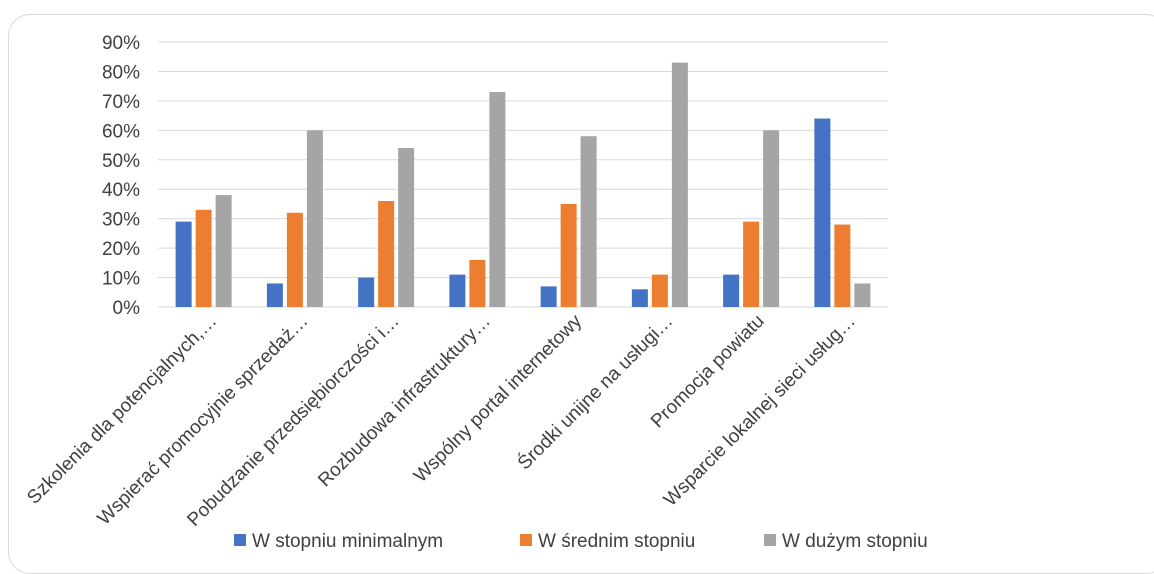  I want to click on y-axis-tick-labels: 0% 10% 20% 30% 40% 50% 60% 70% 80% 90%, so click(121, 176).